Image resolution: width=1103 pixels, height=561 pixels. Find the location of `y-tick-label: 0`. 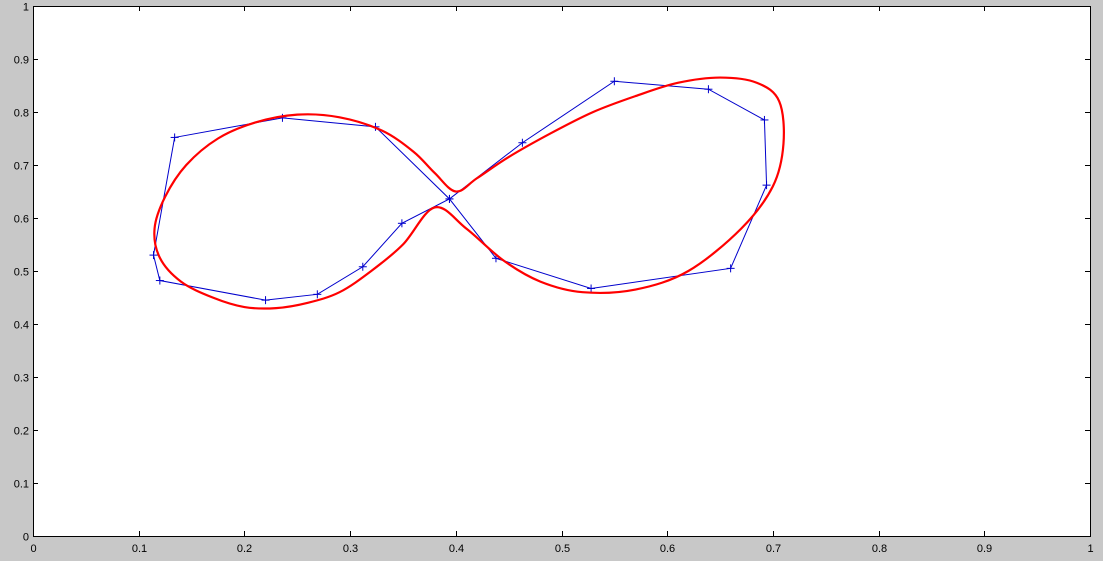

y-tick-label: 0 is located at coordinates (26, 538).